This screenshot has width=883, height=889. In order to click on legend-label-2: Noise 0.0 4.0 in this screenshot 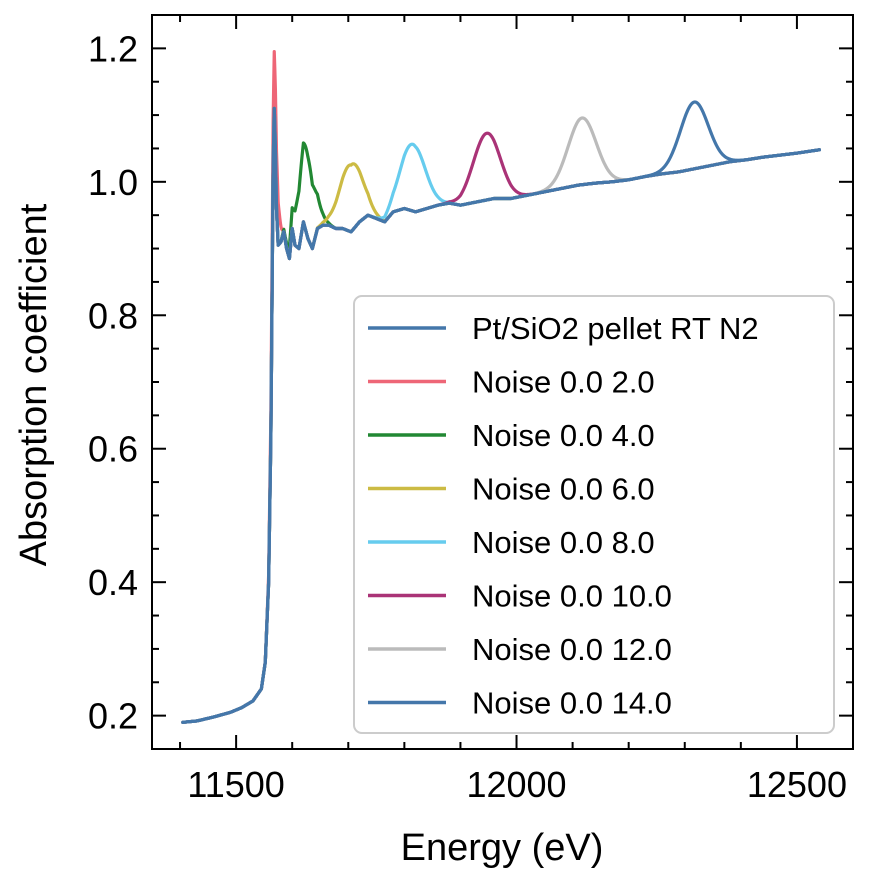, I will do `click(563, 435)`.